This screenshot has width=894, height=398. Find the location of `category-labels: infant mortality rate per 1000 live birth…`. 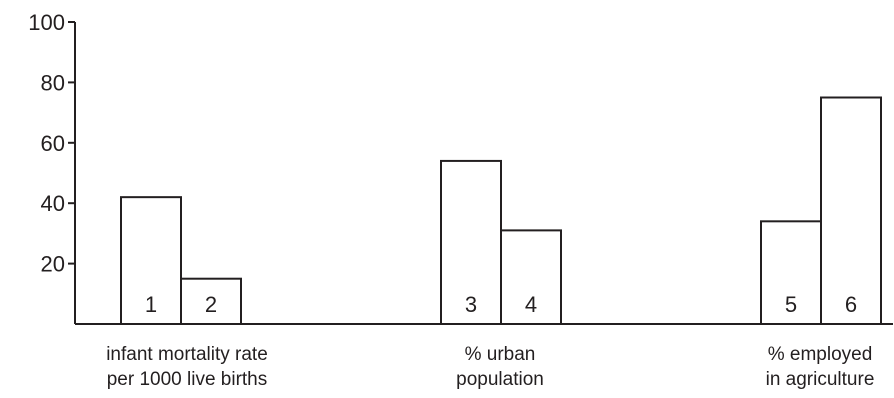

category-labels: infant mortality rate per 1000 live birth… is located at coordinates (490, 367).